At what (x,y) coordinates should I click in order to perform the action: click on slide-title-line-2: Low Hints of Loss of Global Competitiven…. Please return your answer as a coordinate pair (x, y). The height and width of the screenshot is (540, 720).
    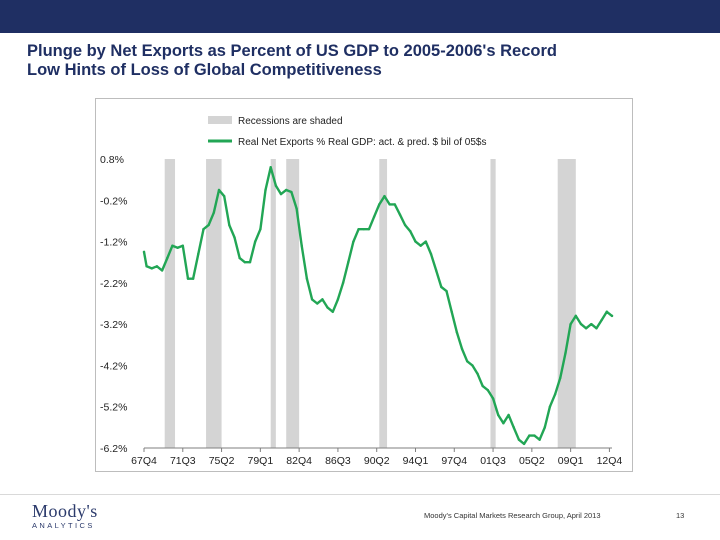
    Looking at the image, I should click on (204, 70).